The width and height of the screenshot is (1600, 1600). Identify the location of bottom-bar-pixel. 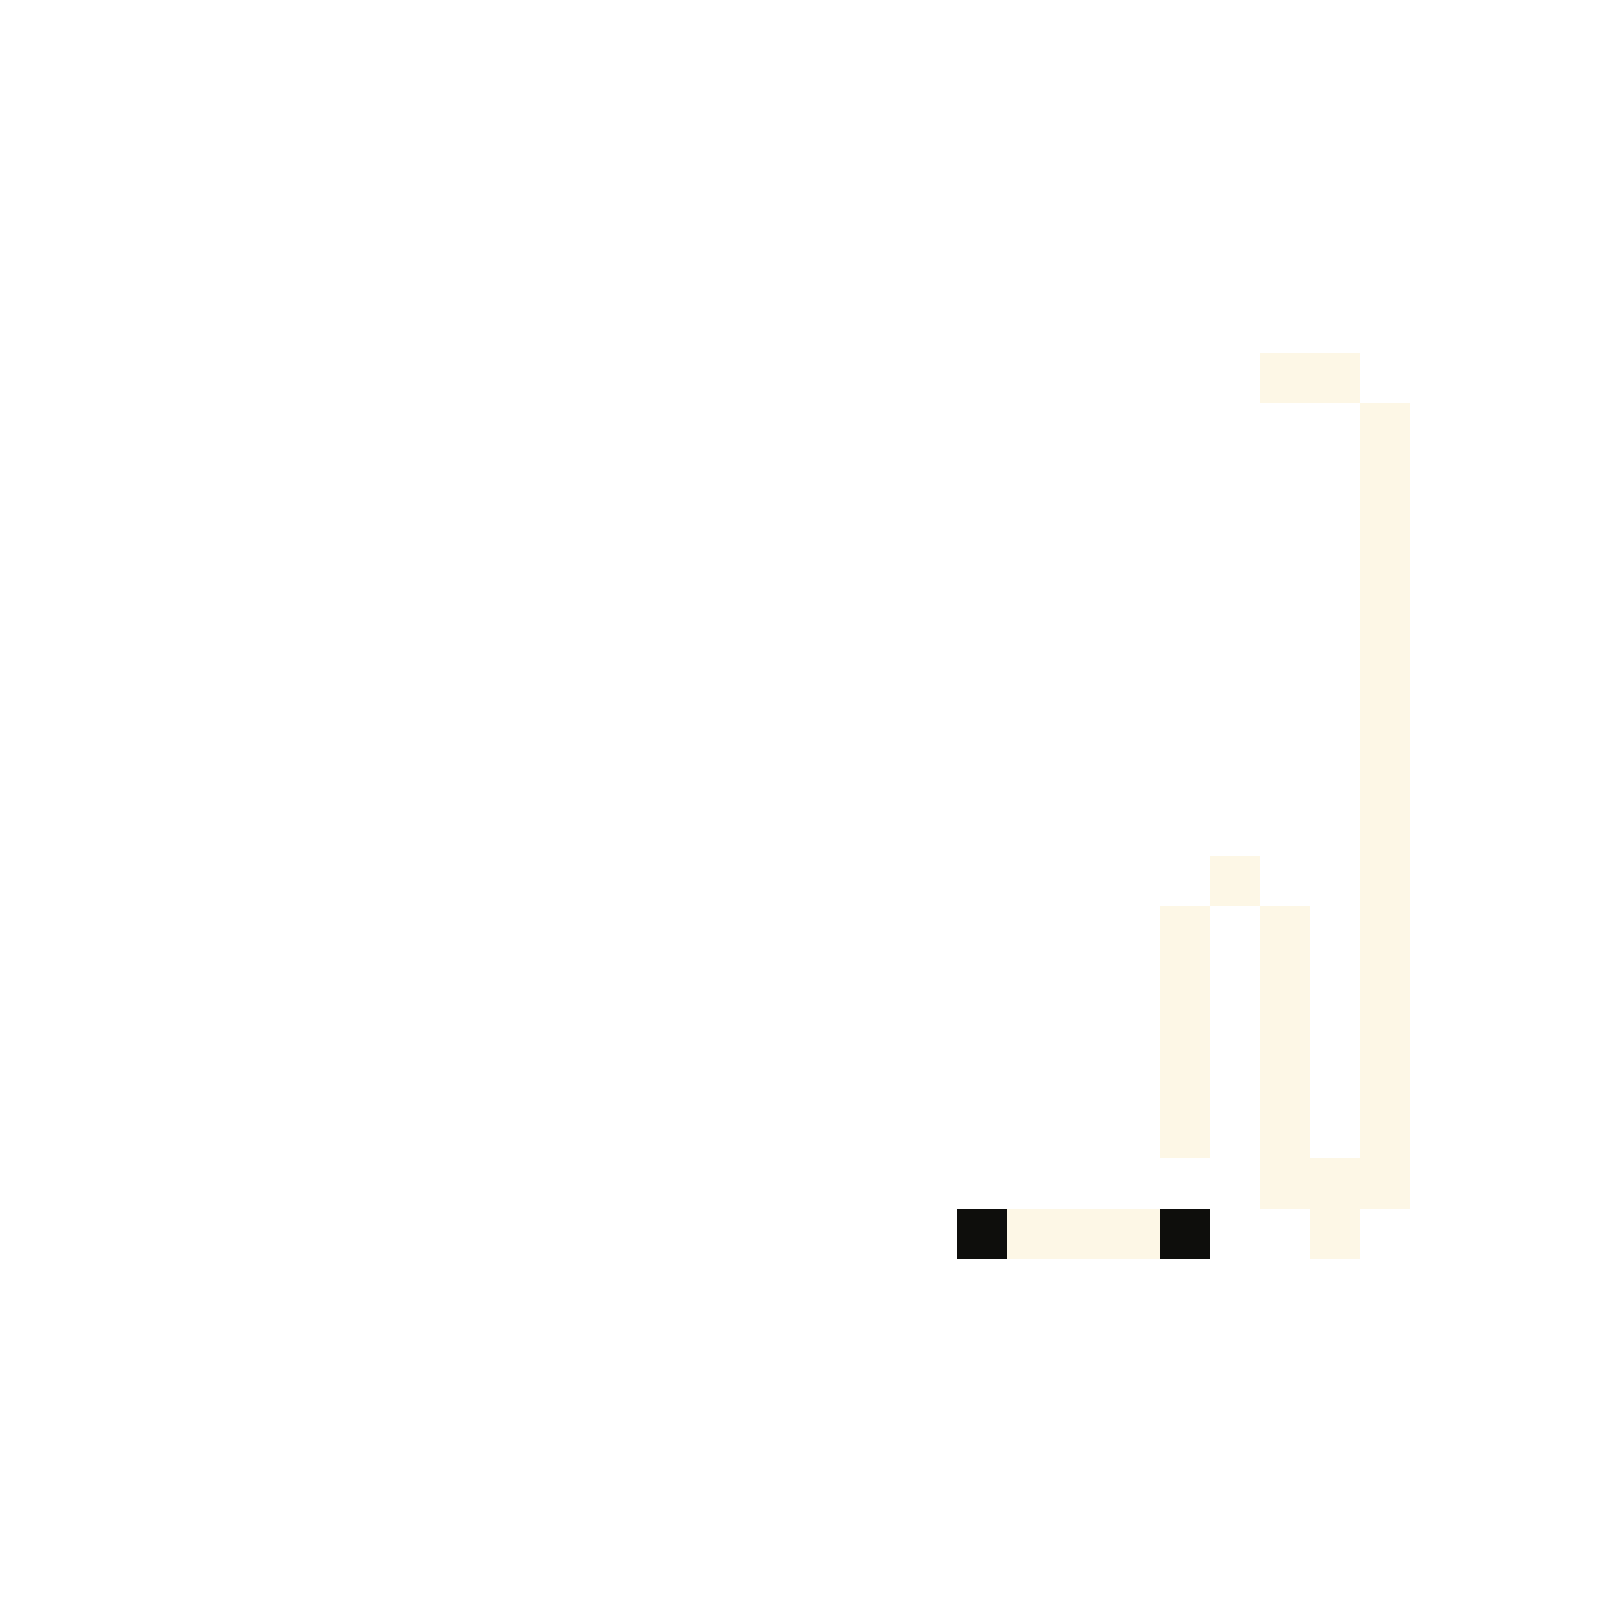
(1083, 1234).